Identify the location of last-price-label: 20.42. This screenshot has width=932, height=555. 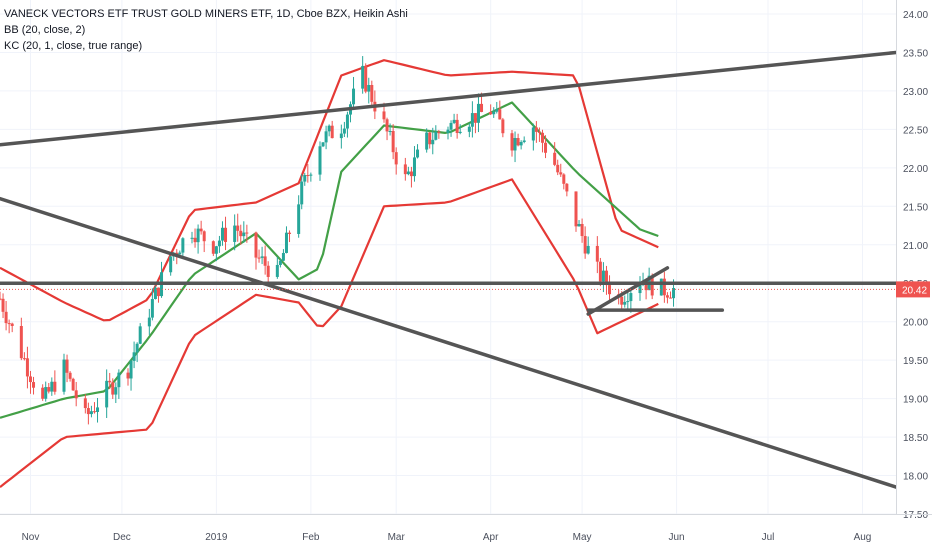
(914, 290).